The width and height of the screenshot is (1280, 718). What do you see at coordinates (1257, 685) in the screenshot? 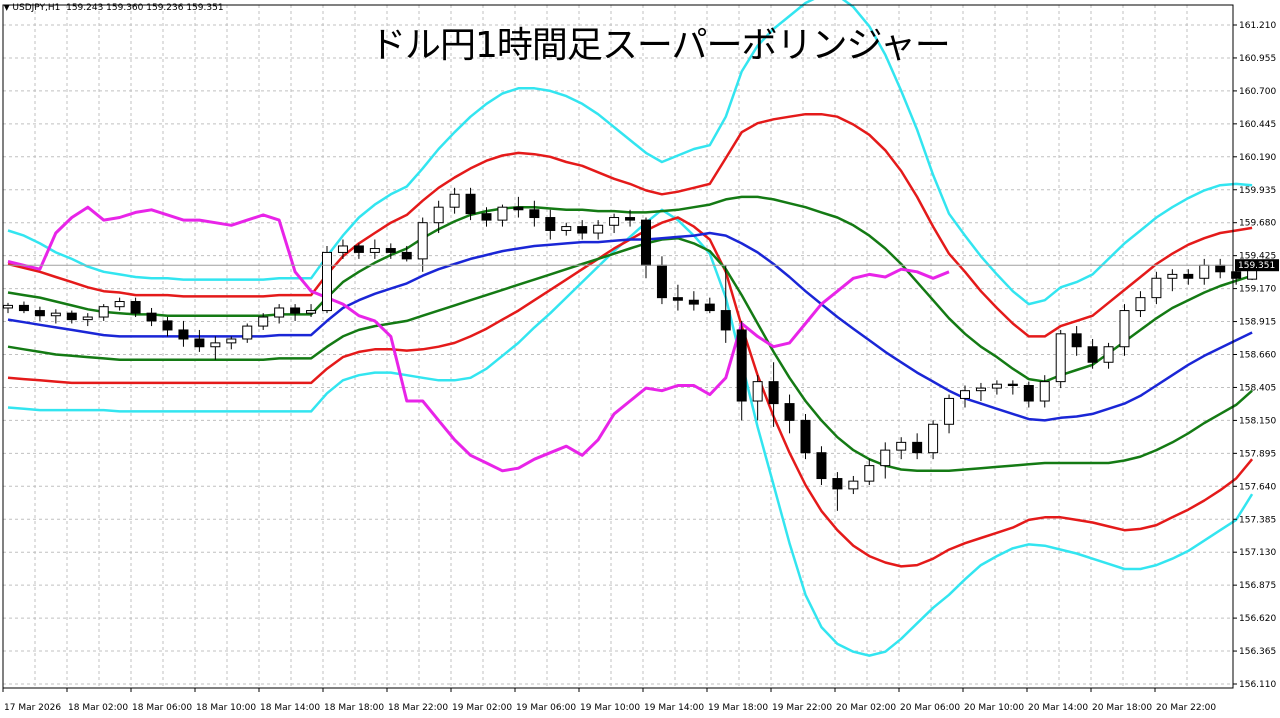
I see `y-tick-label: 156.110` at bounding box center [1257, 685].